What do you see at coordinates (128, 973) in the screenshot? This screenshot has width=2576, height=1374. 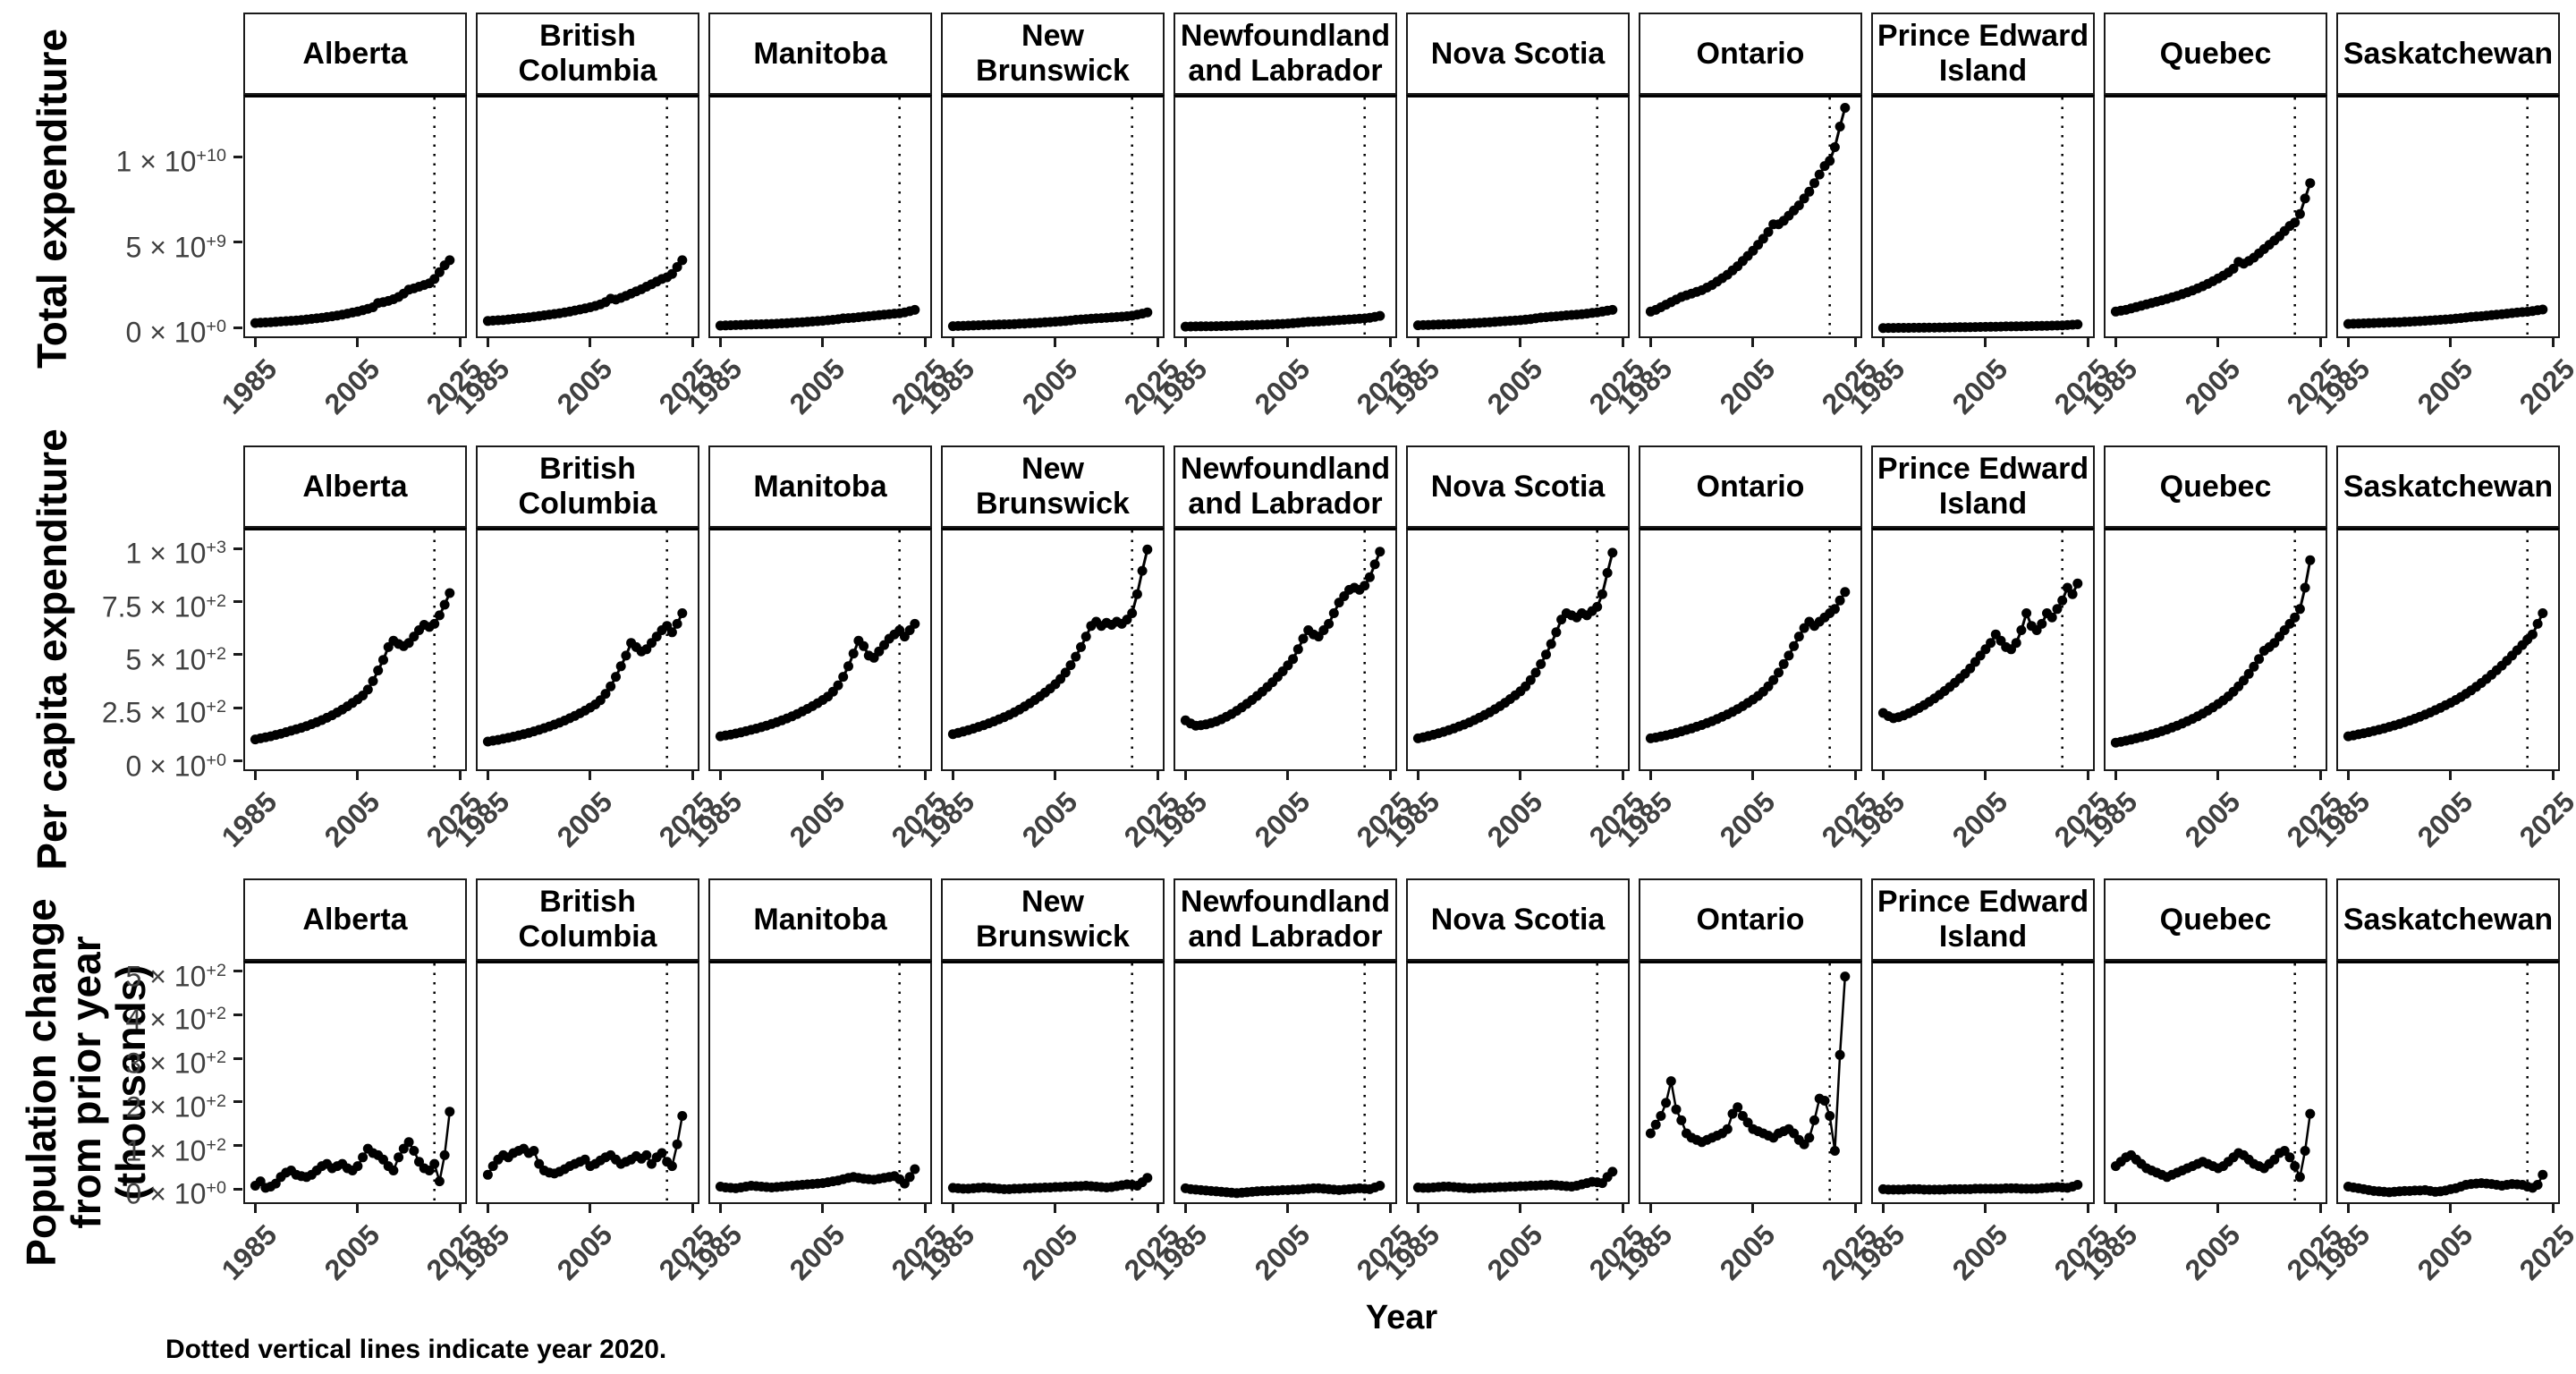 I see `y-tick-label: 5 × 10+2` at bounding box center [128, 973].